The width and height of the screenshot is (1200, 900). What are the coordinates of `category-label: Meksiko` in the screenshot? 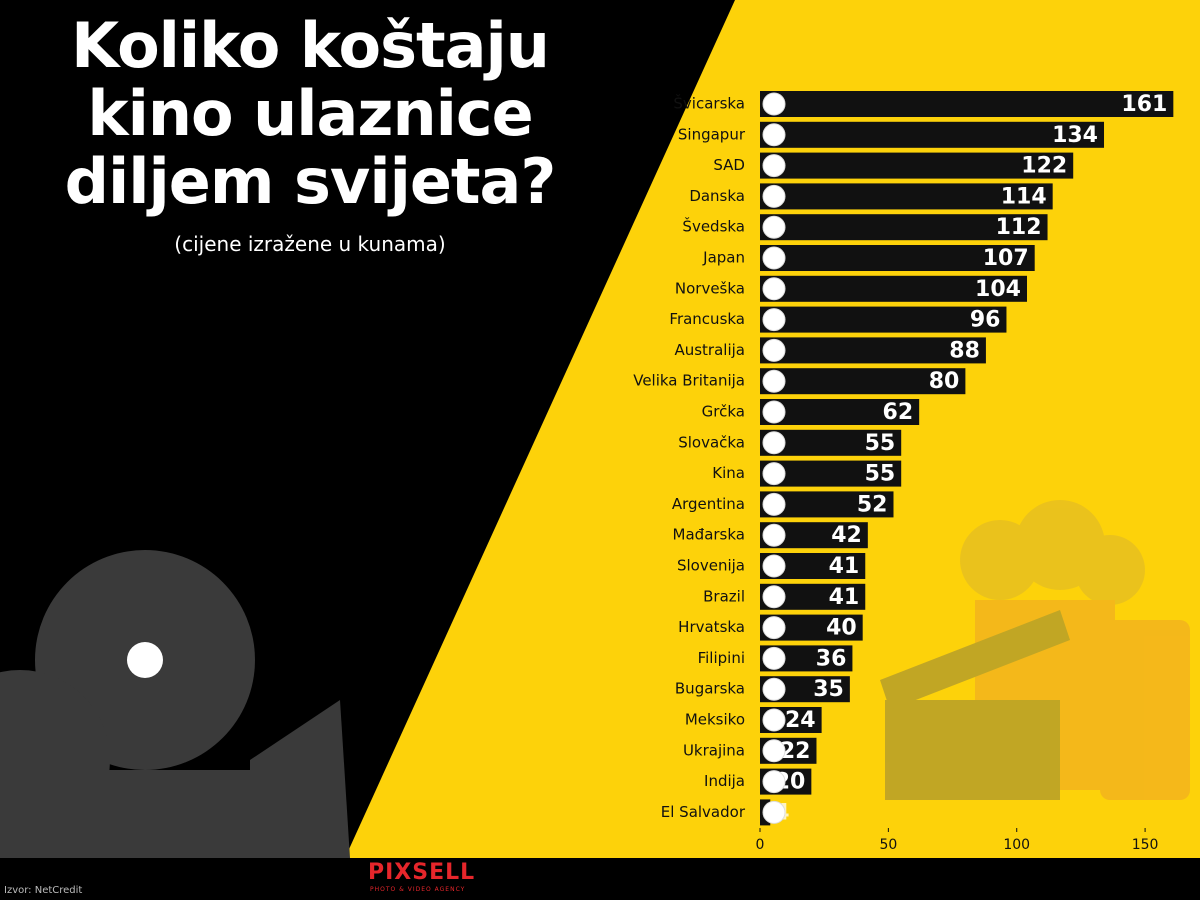 It's located at (715, 720).